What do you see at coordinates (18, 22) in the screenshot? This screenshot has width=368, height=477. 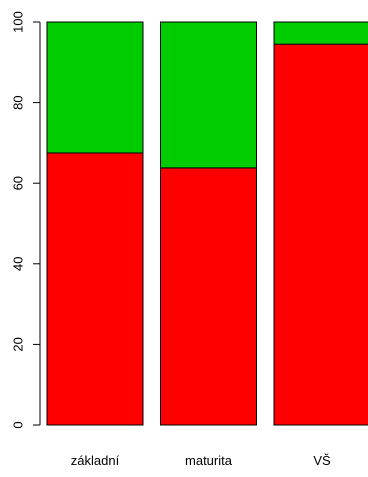 I see `y-tick-label: 100` at bounding box center [18, 22].